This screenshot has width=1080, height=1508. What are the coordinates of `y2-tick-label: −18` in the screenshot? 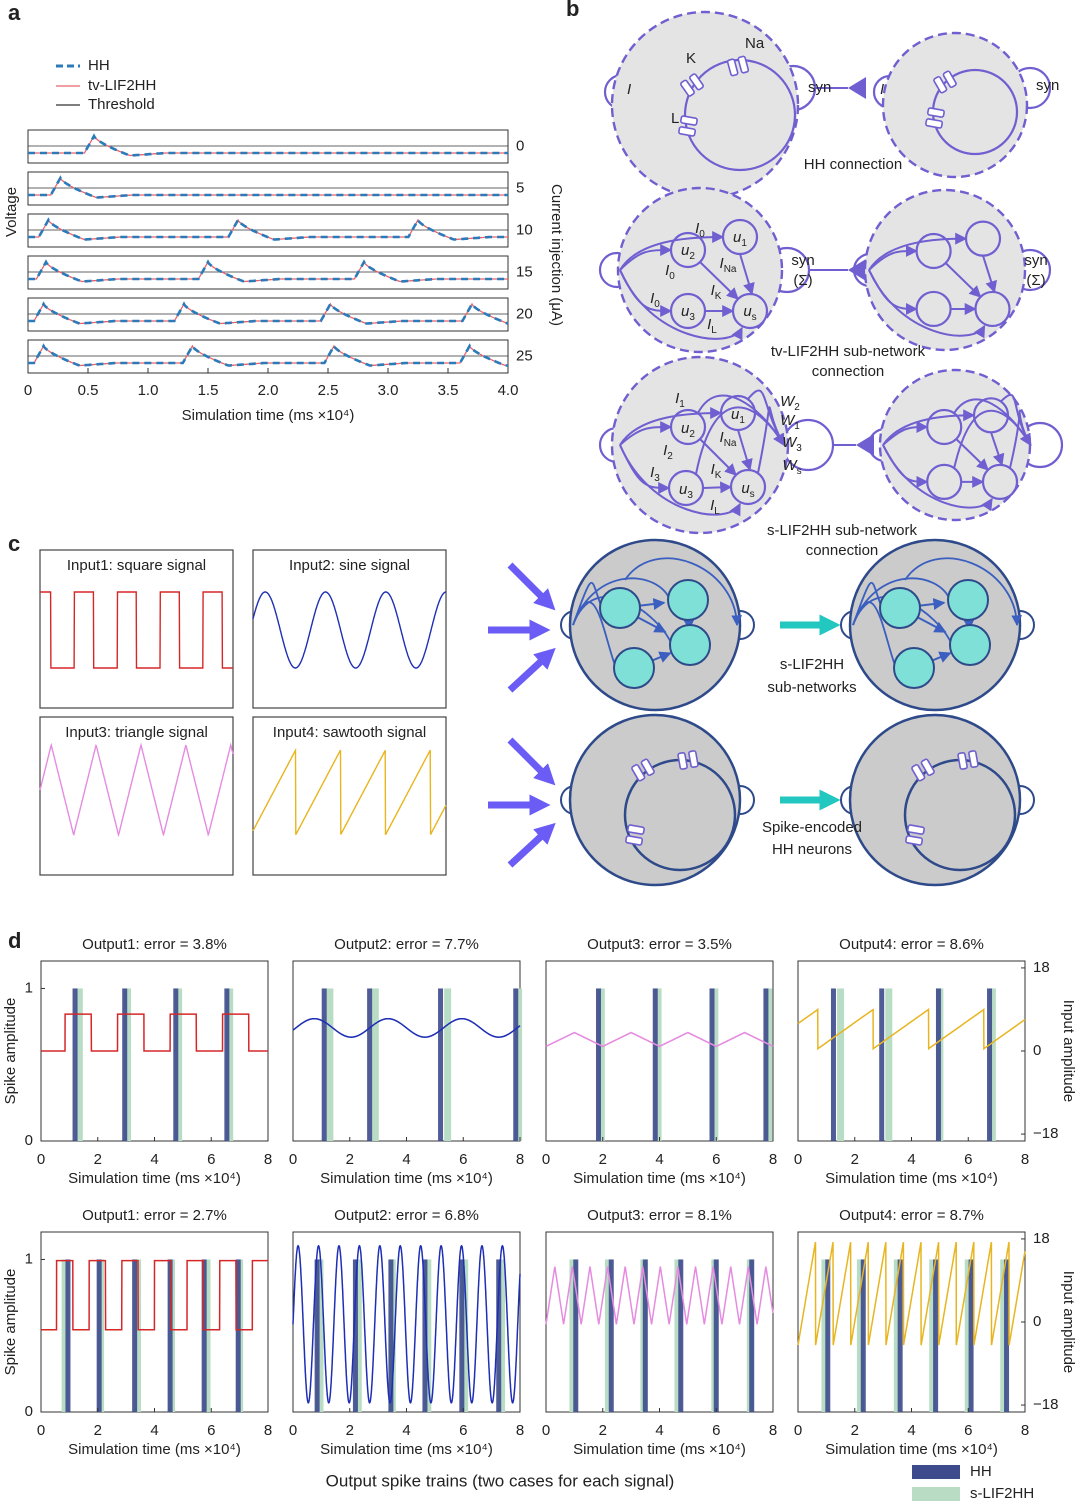 It's located at (1045, 1133).